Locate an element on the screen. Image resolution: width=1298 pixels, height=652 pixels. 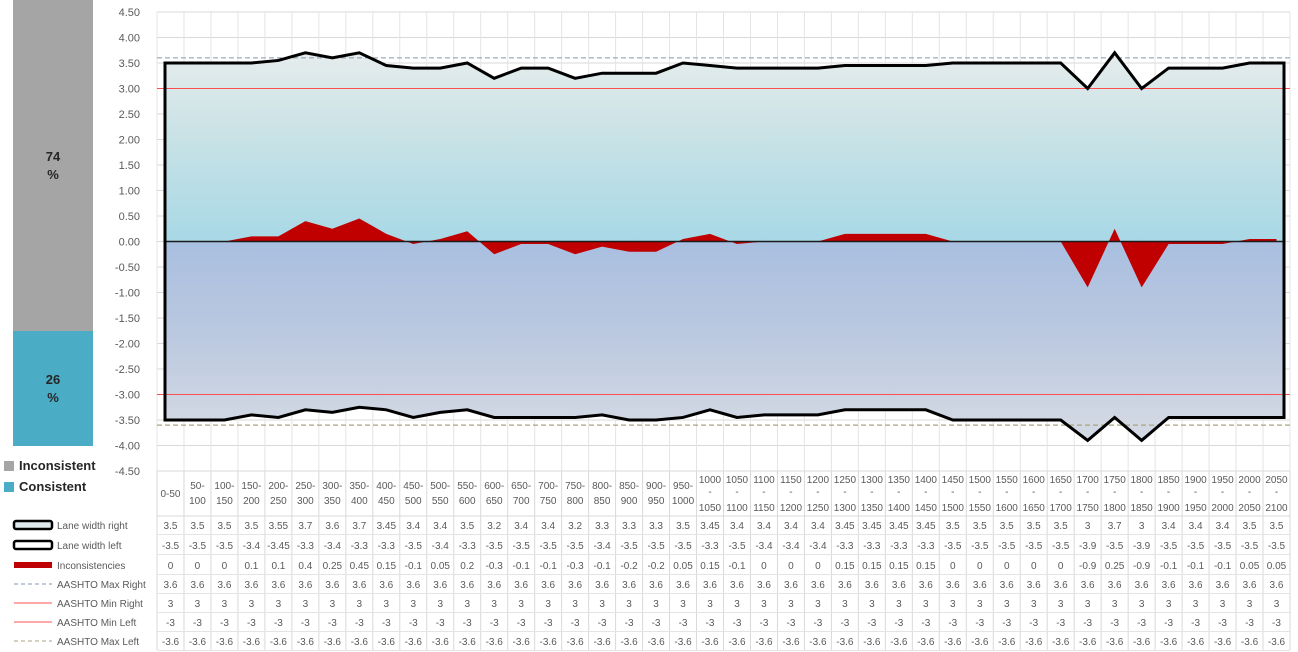
category-label: 250- is located at coordinates (305, 486).